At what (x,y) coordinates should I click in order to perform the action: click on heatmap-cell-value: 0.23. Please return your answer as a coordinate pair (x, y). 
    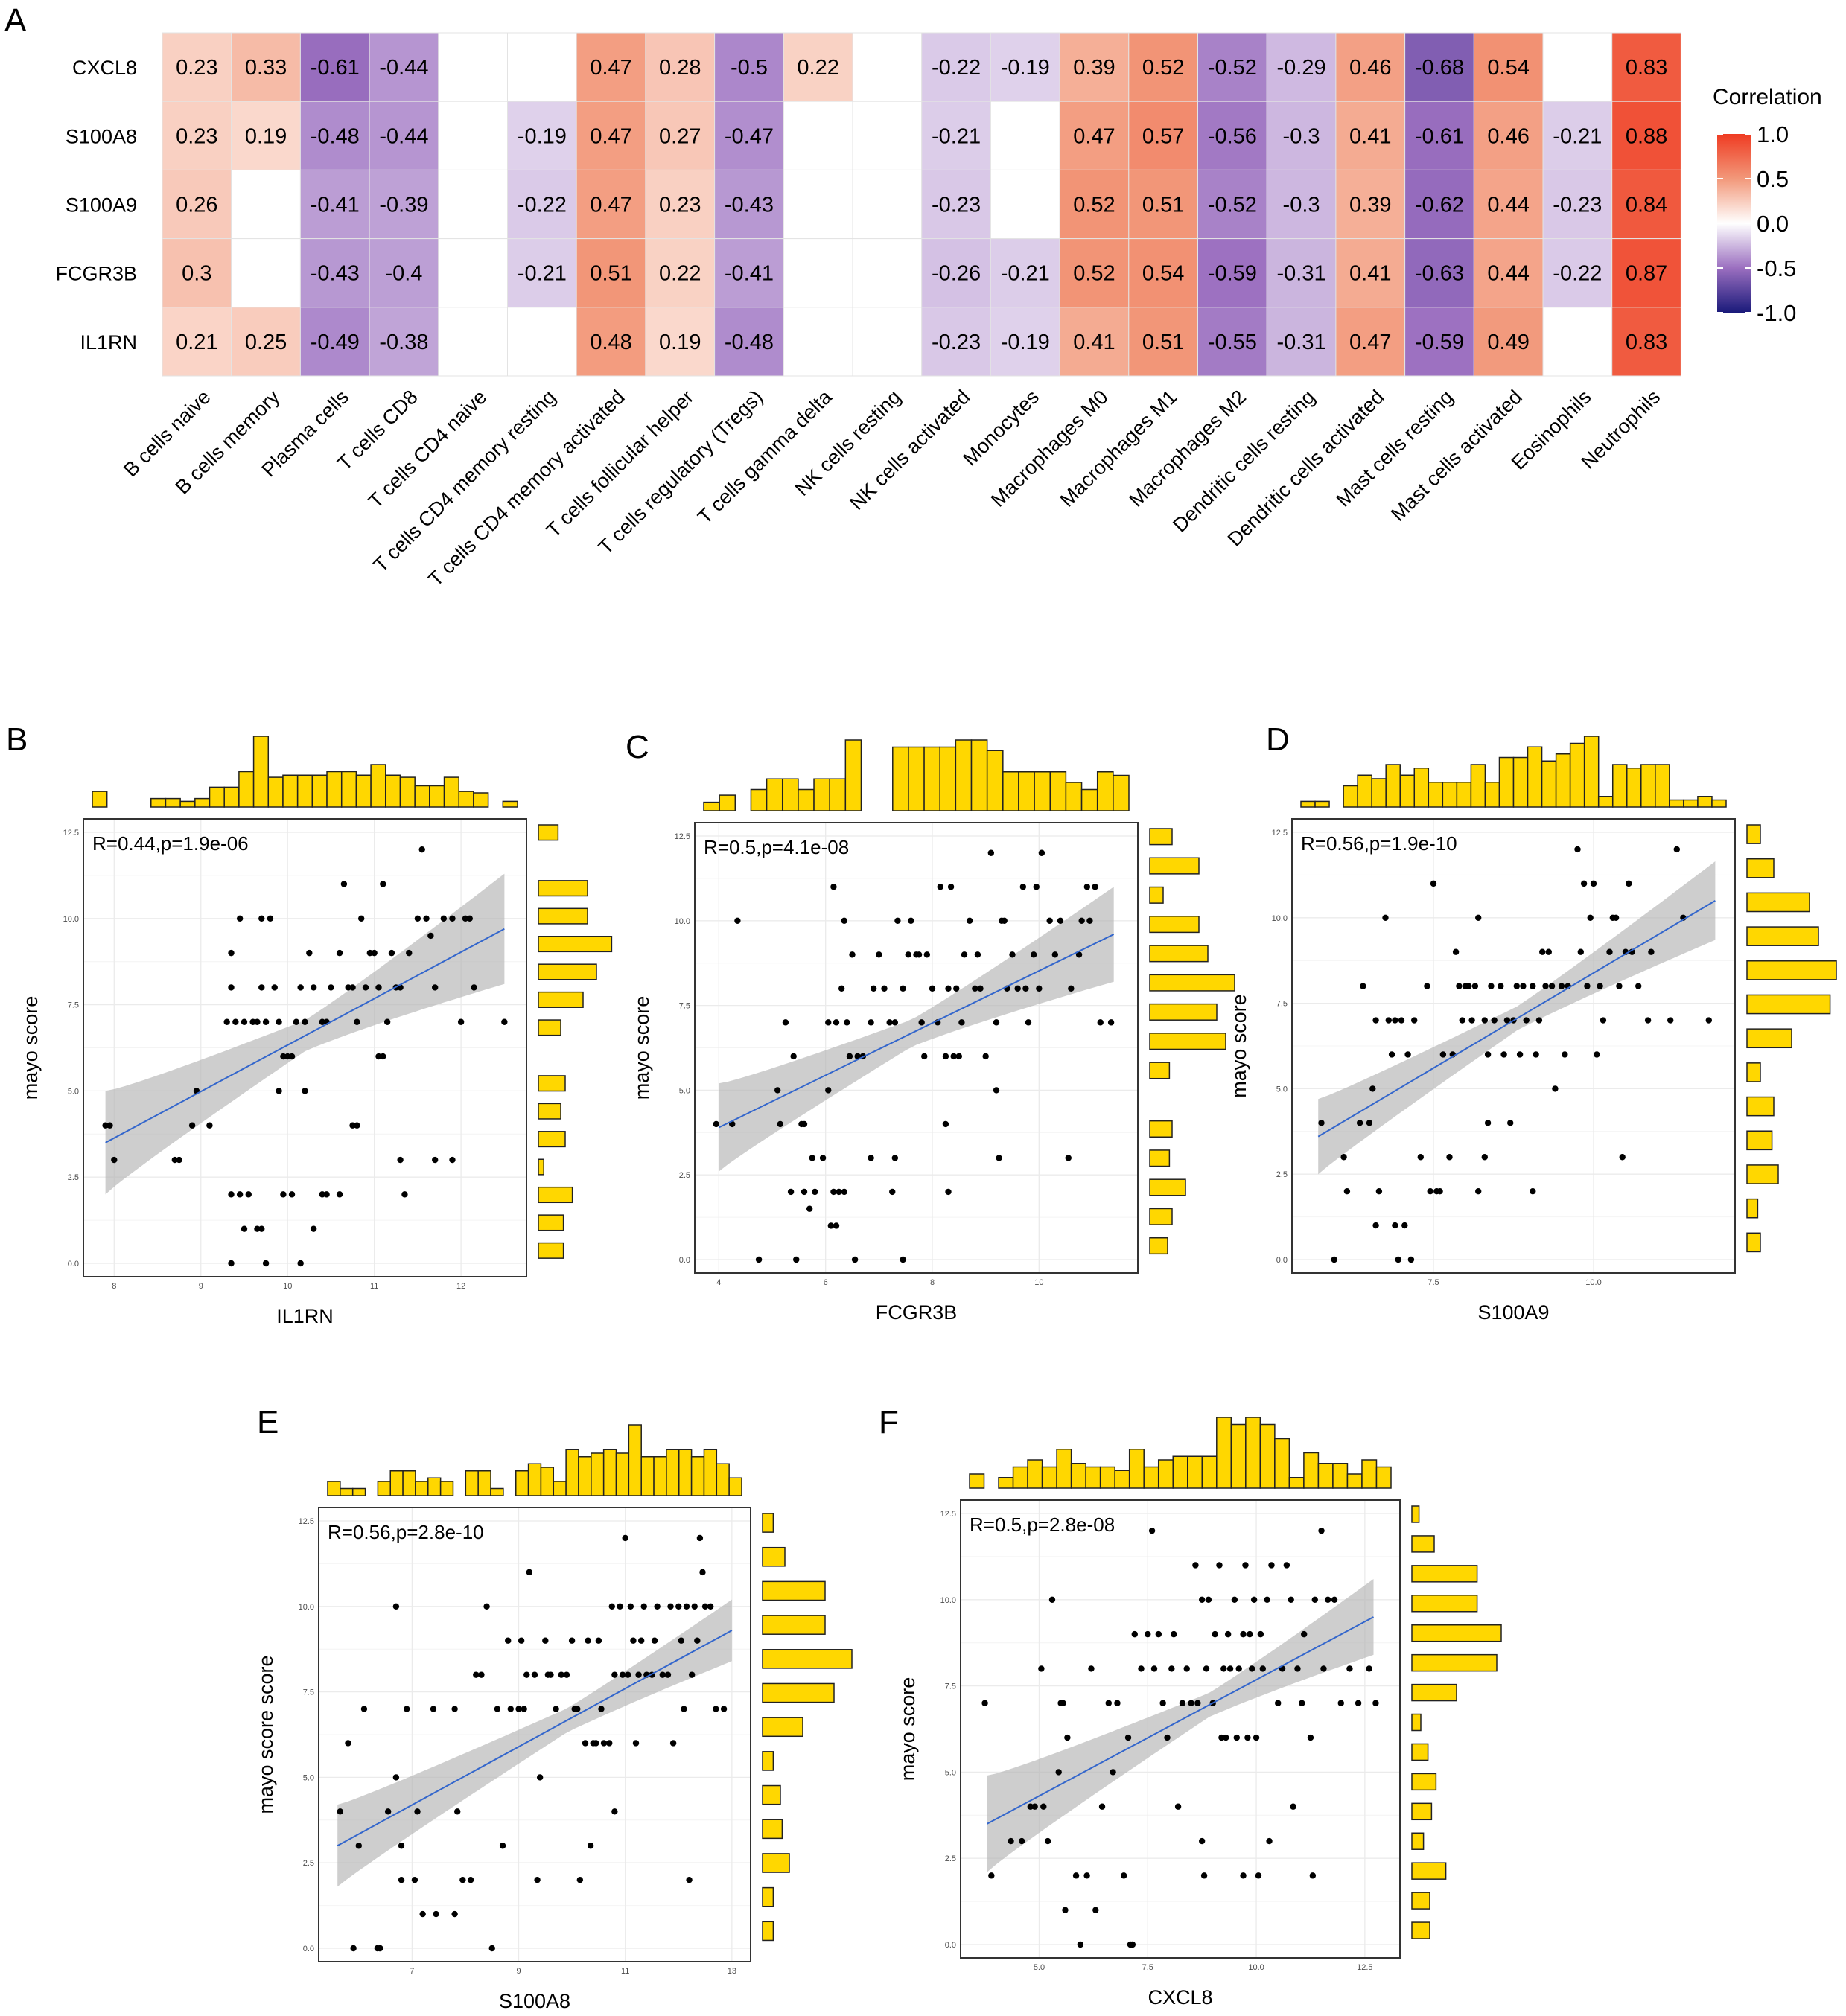
    Looking at the image, I should click on (197, 68).